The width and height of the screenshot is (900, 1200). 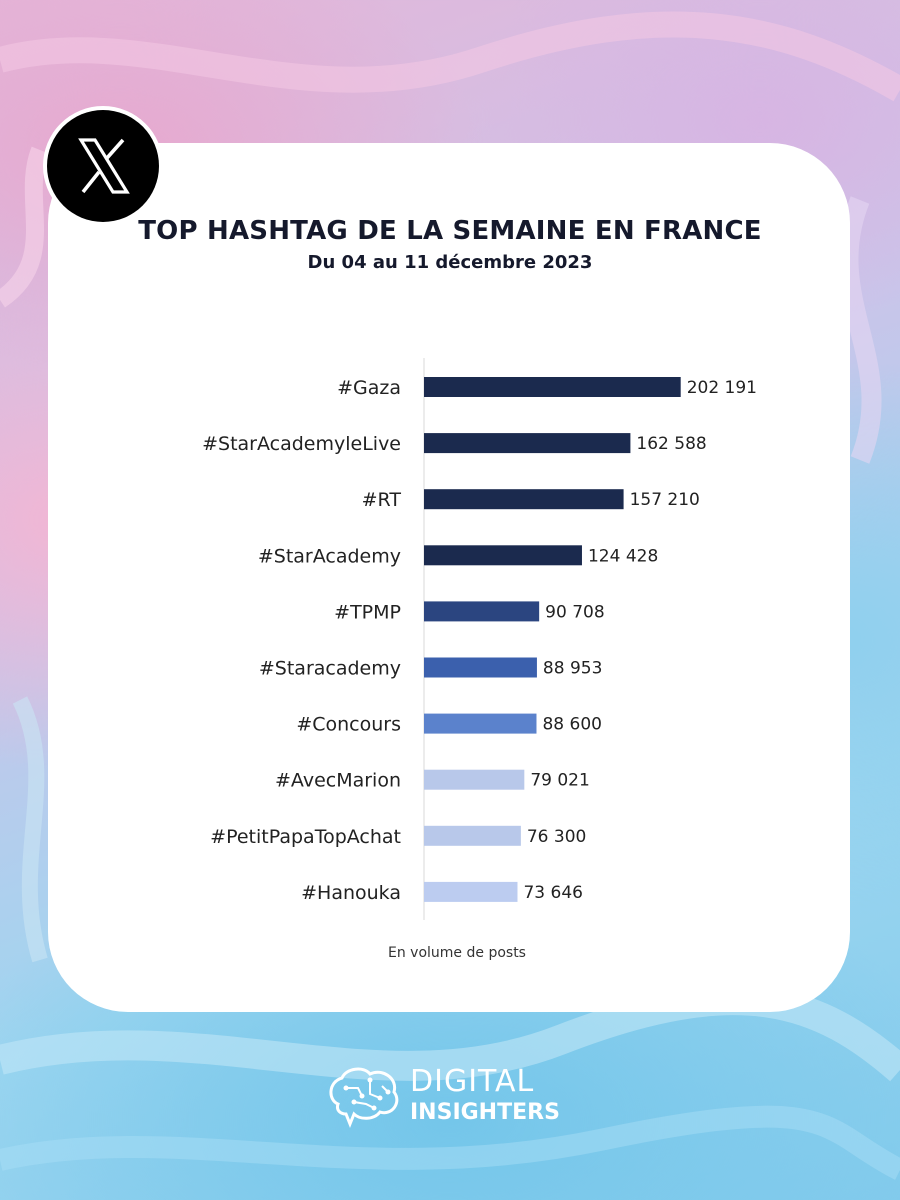 What do you see at coordinates (450, 262) in the screenshot?
I see `chart-subtitle: Du 04 au 11 décembre 2023` at bounding box center [450, 262].